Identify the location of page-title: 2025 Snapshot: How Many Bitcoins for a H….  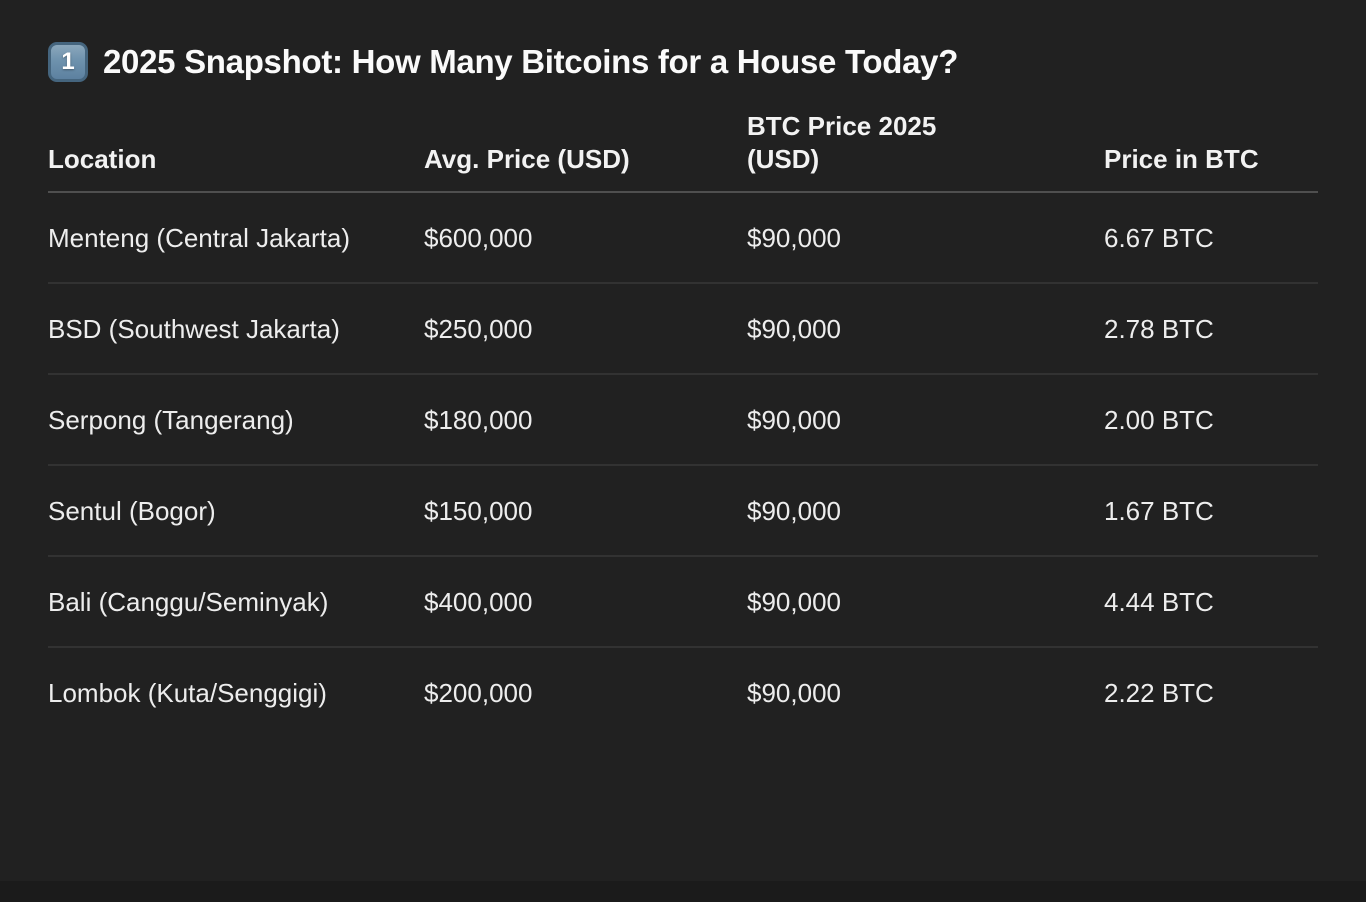
(531, 61).